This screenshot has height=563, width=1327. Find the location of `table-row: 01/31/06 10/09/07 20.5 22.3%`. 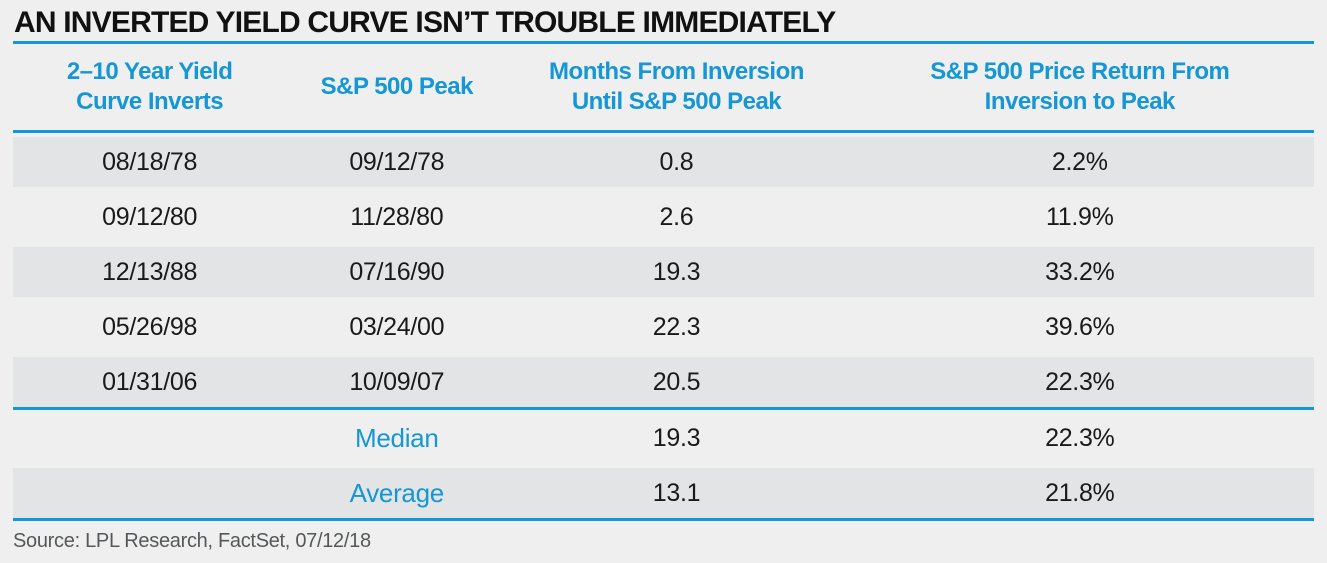

table-row: 01/31/06 10/09/07 20.5 22.3% is located at coordinates (663, 382).